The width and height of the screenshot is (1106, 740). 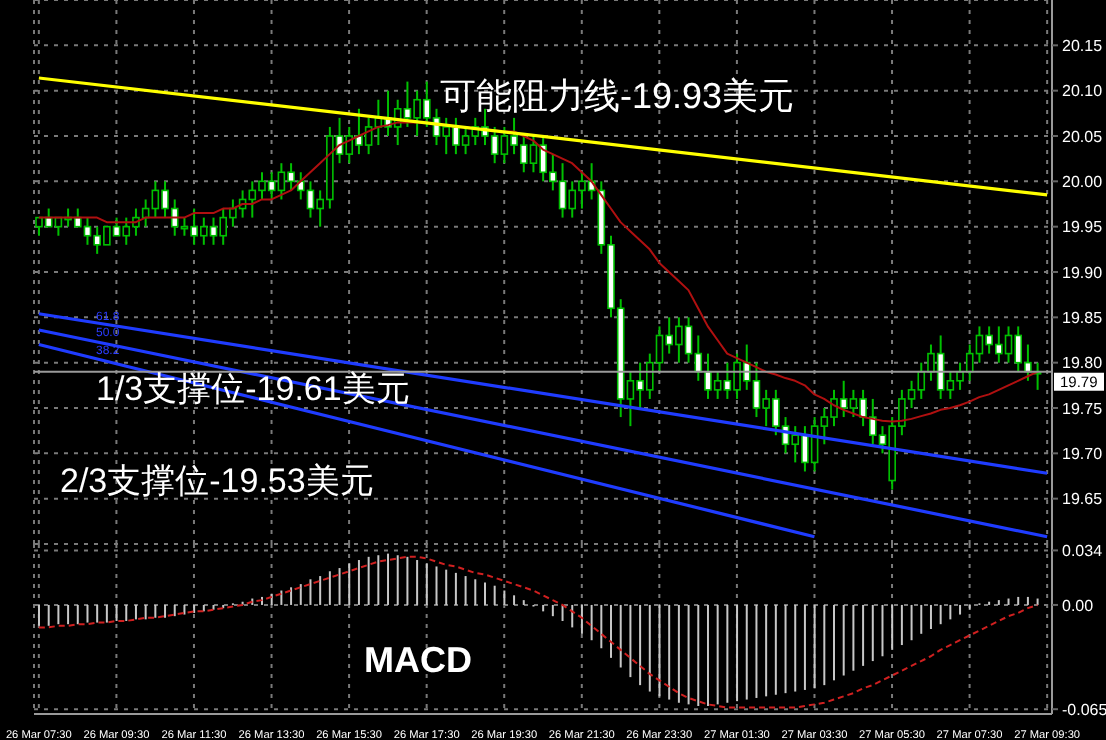 What do you see at coordinates (217, 481) in the screenshot?
I see `annotation: 2/3支撑位-19.53美元` at bounding box center [217, 481].